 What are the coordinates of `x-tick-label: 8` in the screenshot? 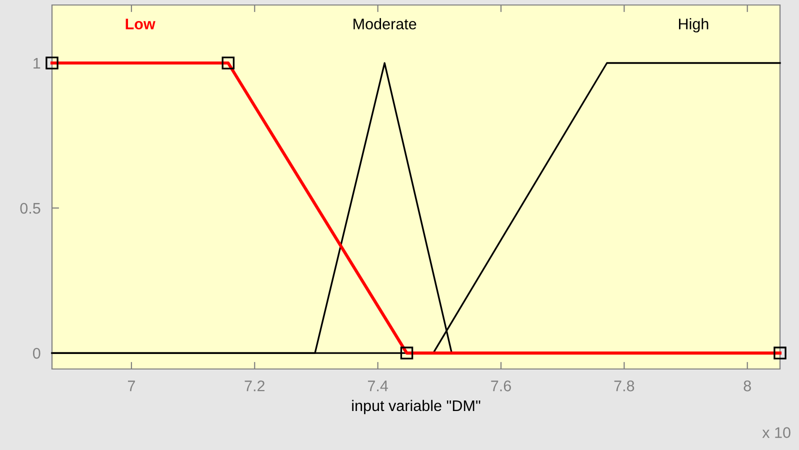 It's located at (747, 386).